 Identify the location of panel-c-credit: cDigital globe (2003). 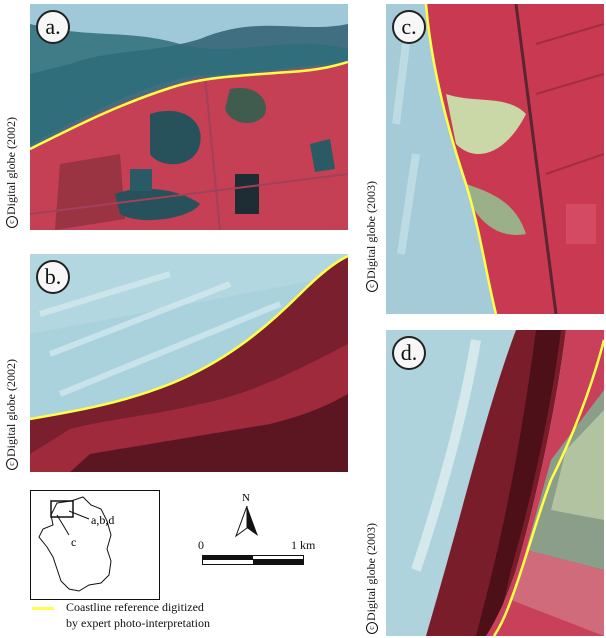
(371, 236).